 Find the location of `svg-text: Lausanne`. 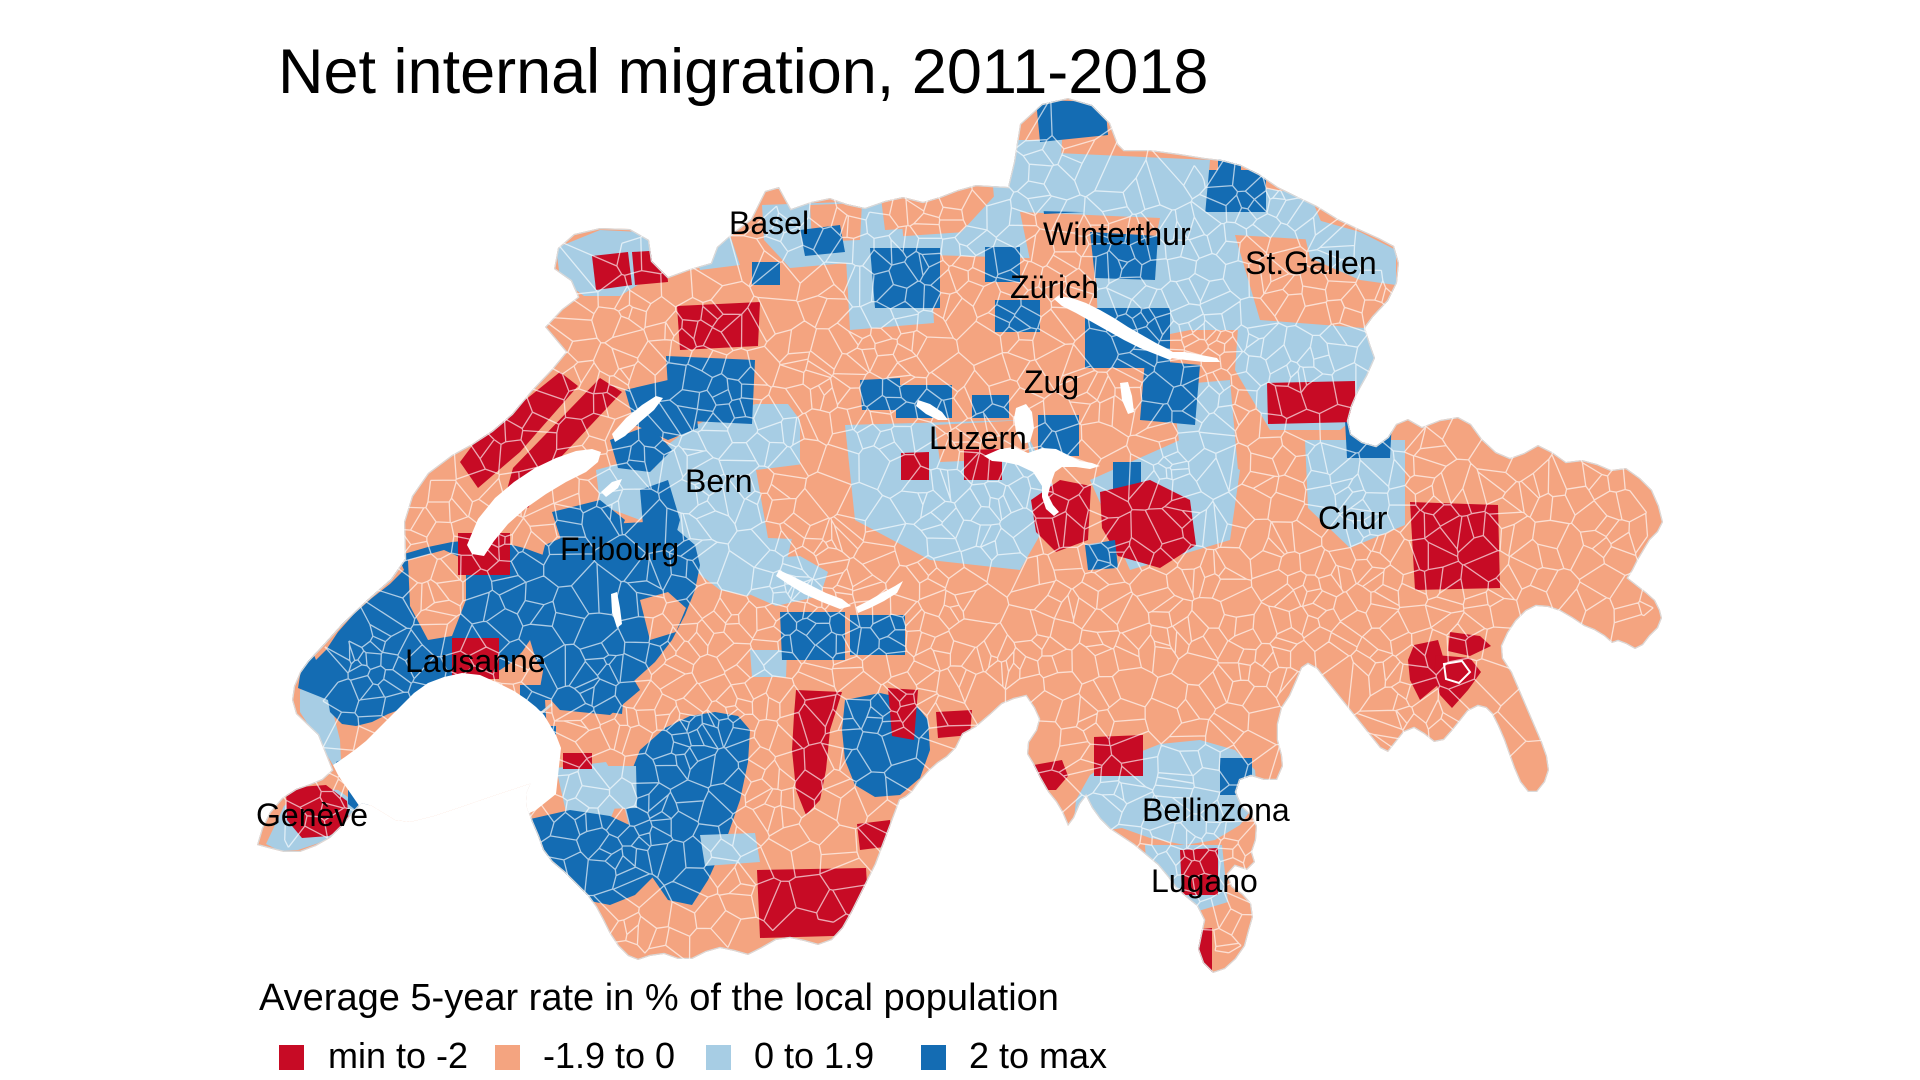

svg-text: Lausanne is located at coordinates (475, 661).